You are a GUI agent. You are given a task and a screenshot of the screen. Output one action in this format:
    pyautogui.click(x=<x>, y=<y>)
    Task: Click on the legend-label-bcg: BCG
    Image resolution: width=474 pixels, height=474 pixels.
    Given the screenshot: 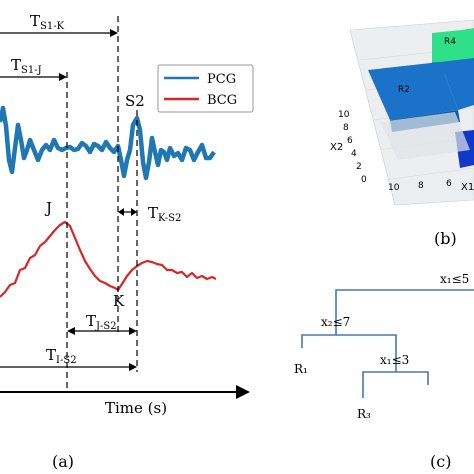 What is the action you would take?
    pyautogui.click(x=222, y=100)
    